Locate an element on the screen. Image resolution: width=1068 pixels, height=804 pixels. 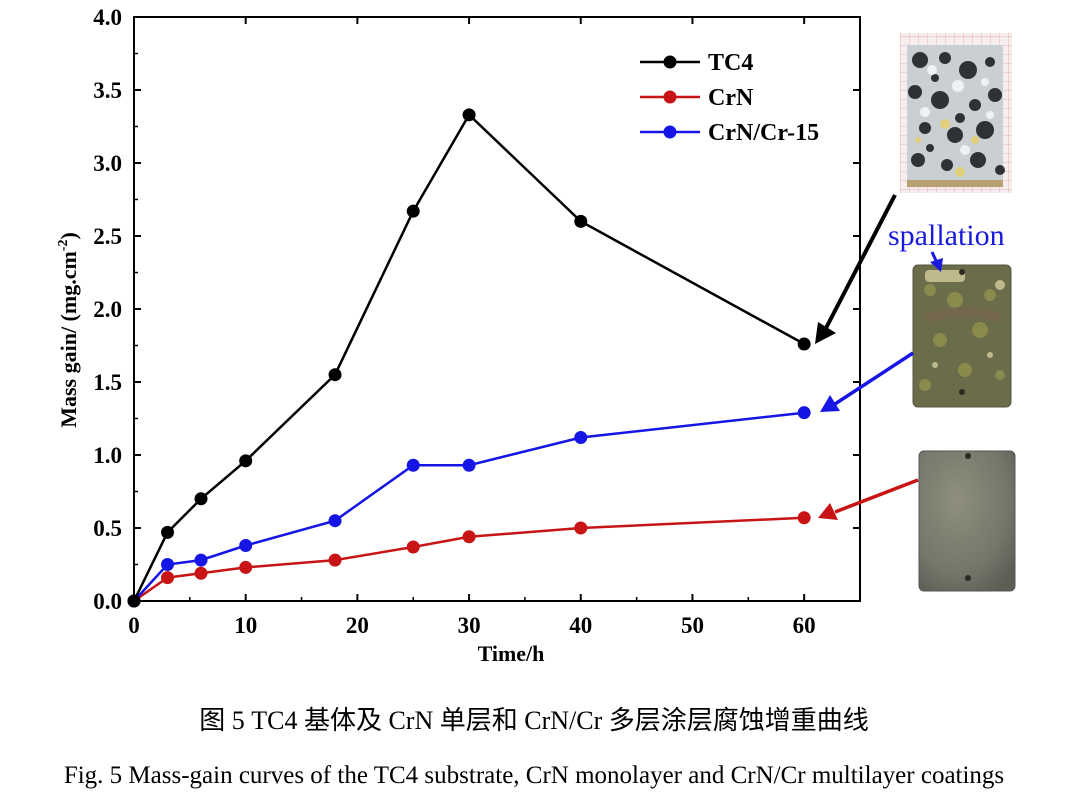
x-tick-label: 20 is located at coordinates (357, 625).